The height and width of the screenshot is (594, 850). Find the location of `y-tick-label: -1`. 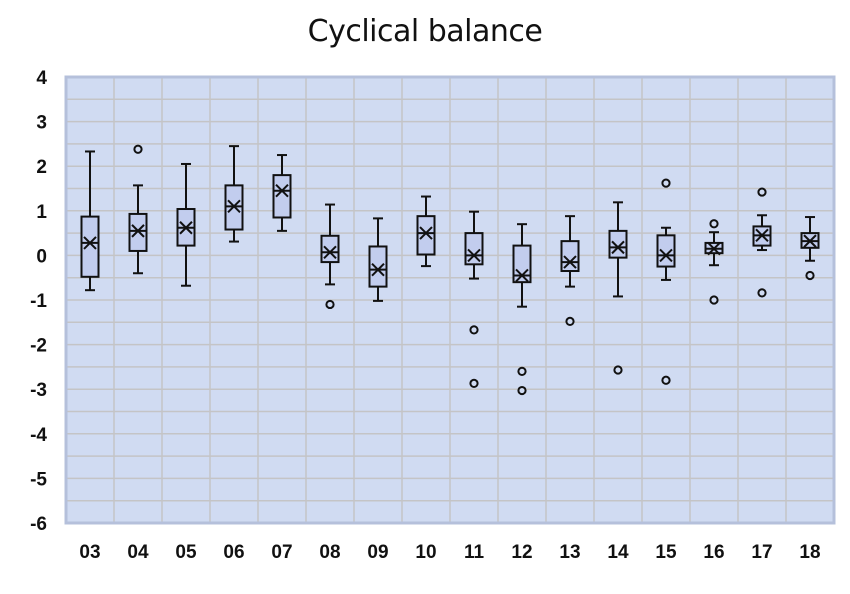

y-tick-label: -1 is located at coordinates (38, 301).